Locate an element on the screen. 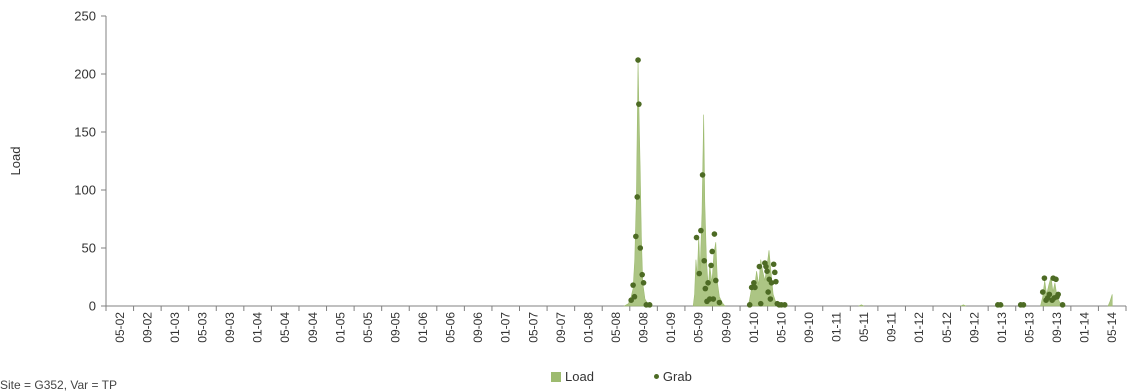 This screenshot has height=392, width=1128. x-tick-label: 09-05 is located at coordinates (395, 327).